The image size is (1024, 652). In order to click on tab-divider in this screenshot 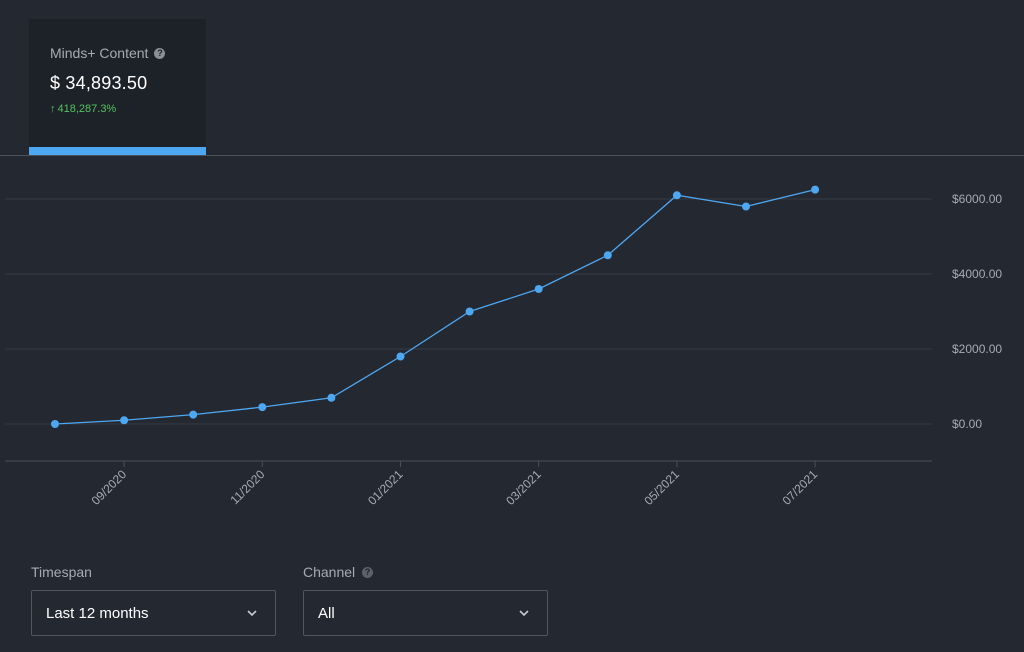, I will do `click(512, 155)`.